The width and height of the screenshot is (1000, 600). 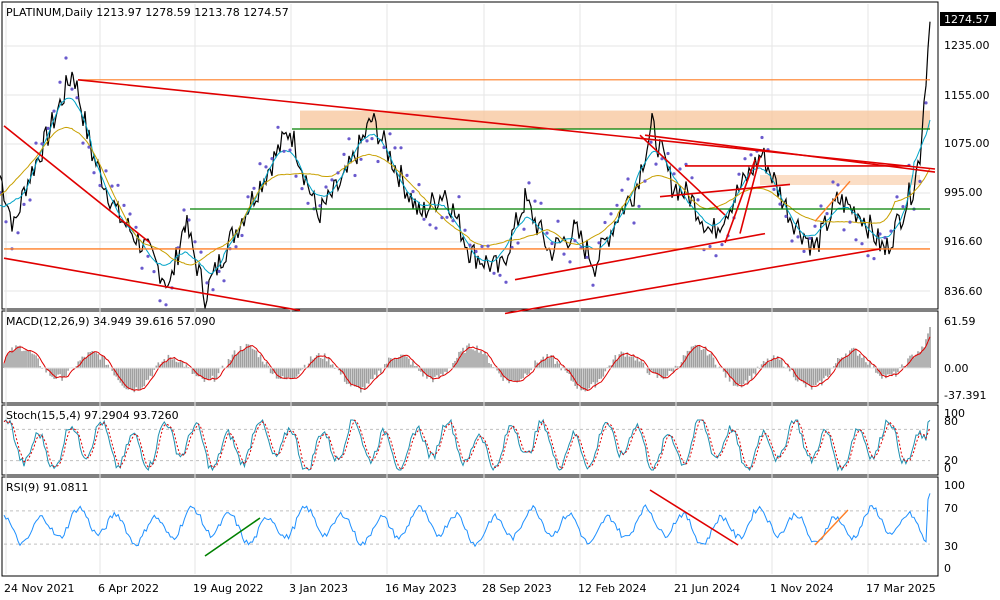 I want to click on price-tick: 1075.00, so click(x=967, y=143).